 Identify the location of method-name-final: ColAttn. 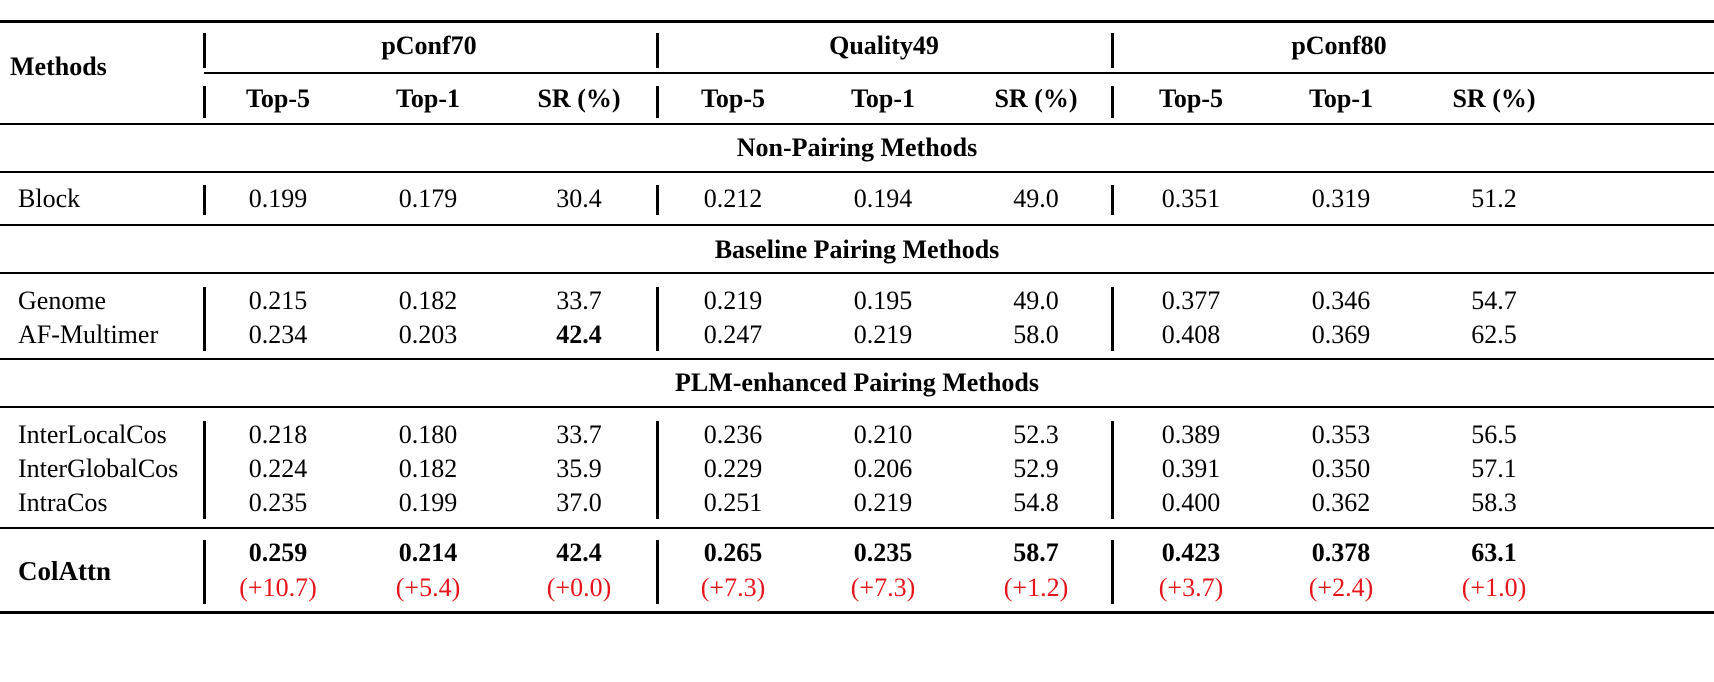
(64, 571).